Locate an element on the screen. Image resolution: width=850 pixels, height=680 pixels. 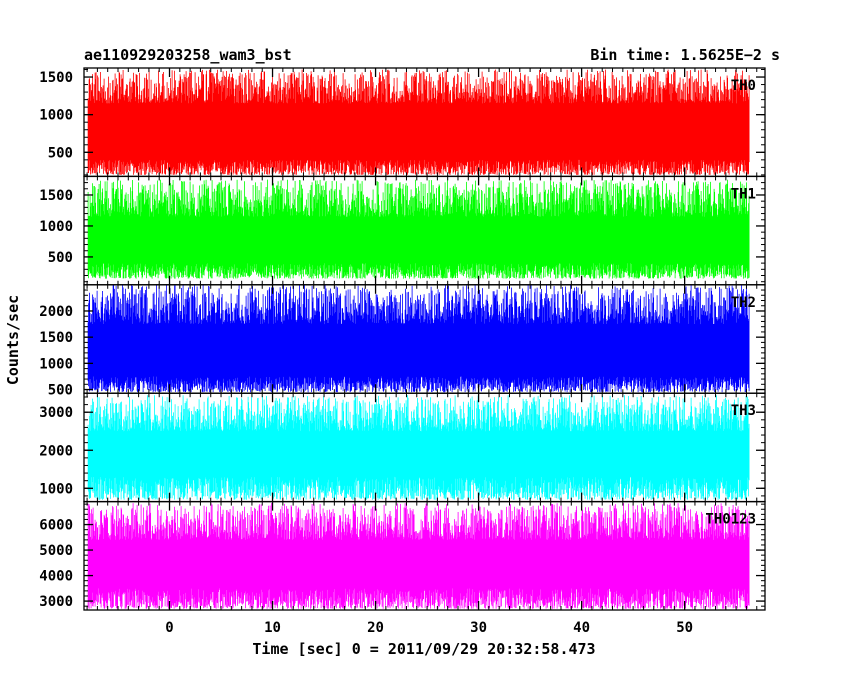
x-tick-label: 10 is located at coordinates (272, 628).